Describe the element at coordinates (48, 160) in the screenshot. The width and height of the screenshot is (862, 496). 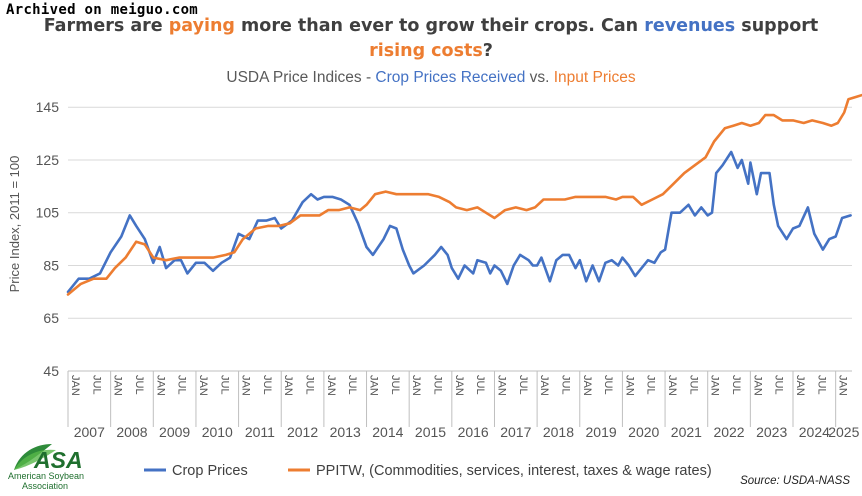
I see `y-tick-label-125: 125` at that location.